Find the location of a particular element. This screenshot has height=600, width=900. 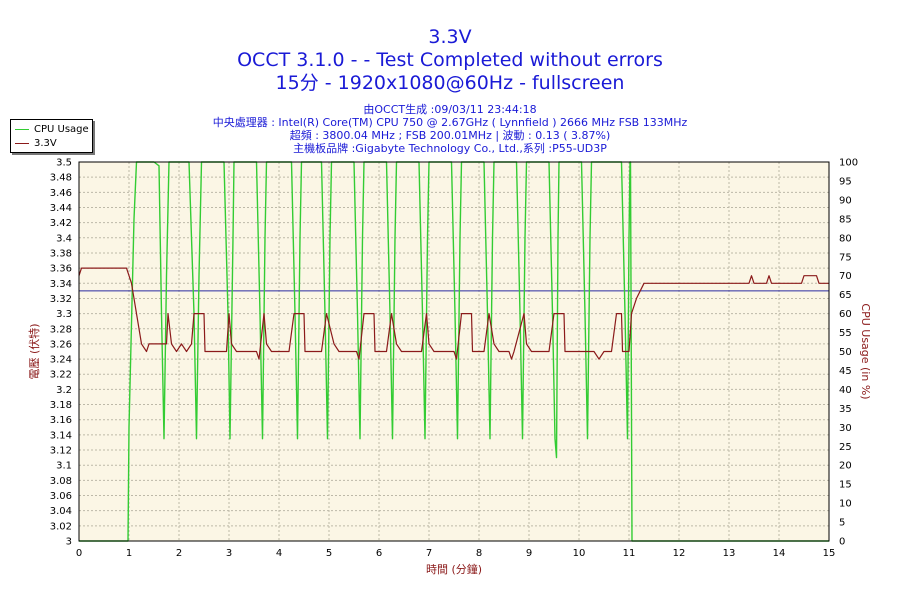

legend-item-cpu-usage: CPU Usage is located at coordinates (52, 129).